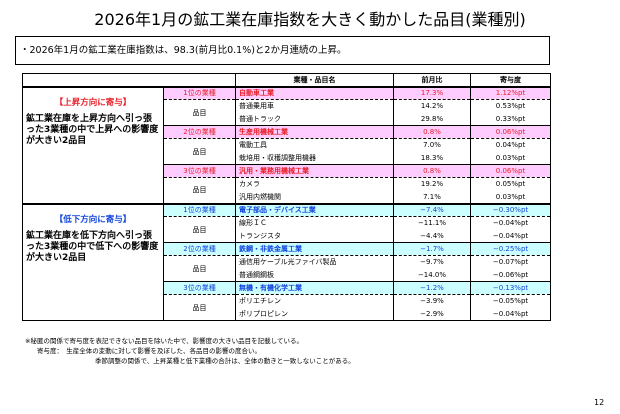 The height and width of the screenshot is (414, 620). I want to click on item-row: 普通鋼鋼板 −14.0% −0.06%pt, so click(287, 275).